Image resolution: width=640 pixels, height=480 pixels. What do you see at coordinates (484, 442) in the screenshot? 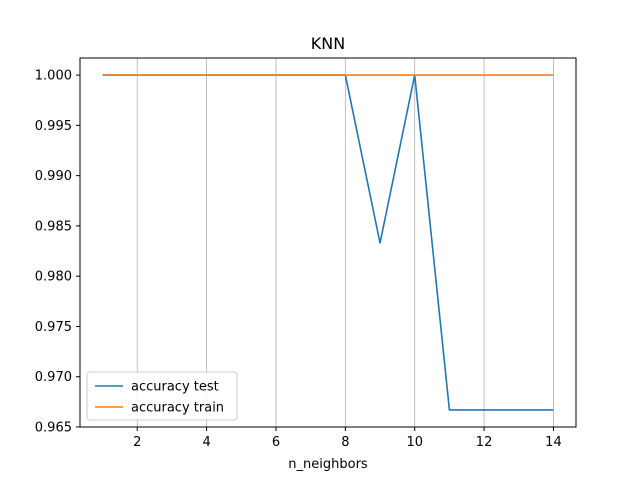
I see `x-tick-label: 12` at bounding box center [484, 442].